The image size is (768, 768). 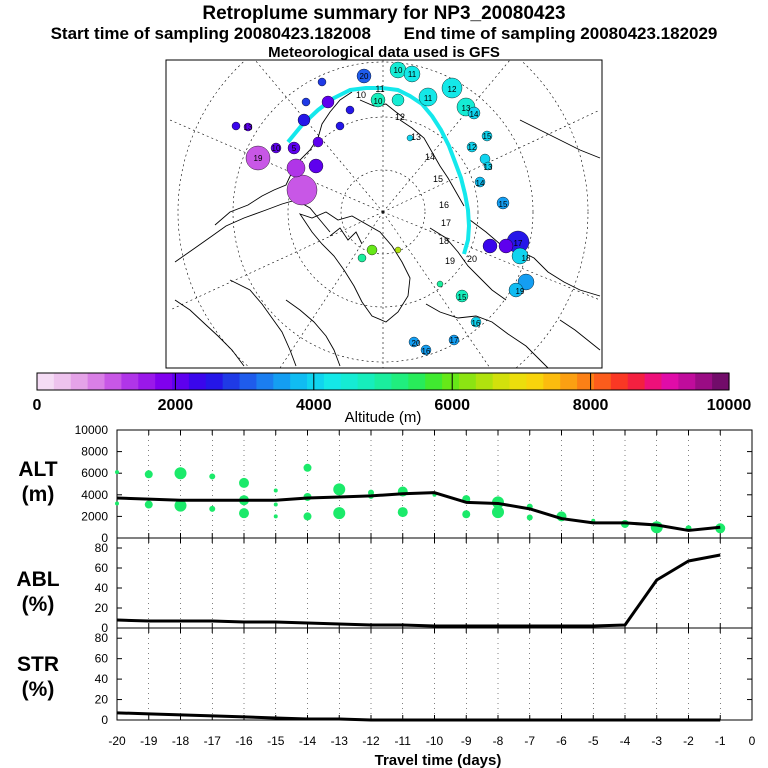 What do you see at coordinates (210, 33) in the screenshot?
I see `start-time-label: Start time of sampling 20080423.182008` at bounding box center [210, 33].